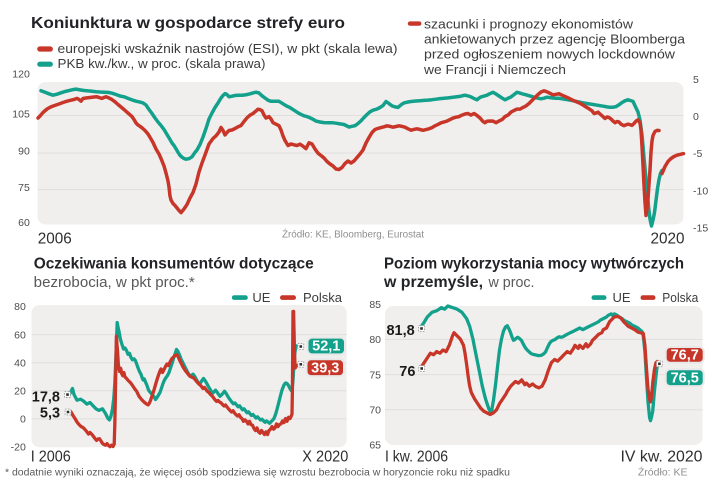 The image size is (720, 492). What do you see at coordinates (21, 115) in the screenshot?
I see `svg-text: 105` at bounding box center [21, 115].